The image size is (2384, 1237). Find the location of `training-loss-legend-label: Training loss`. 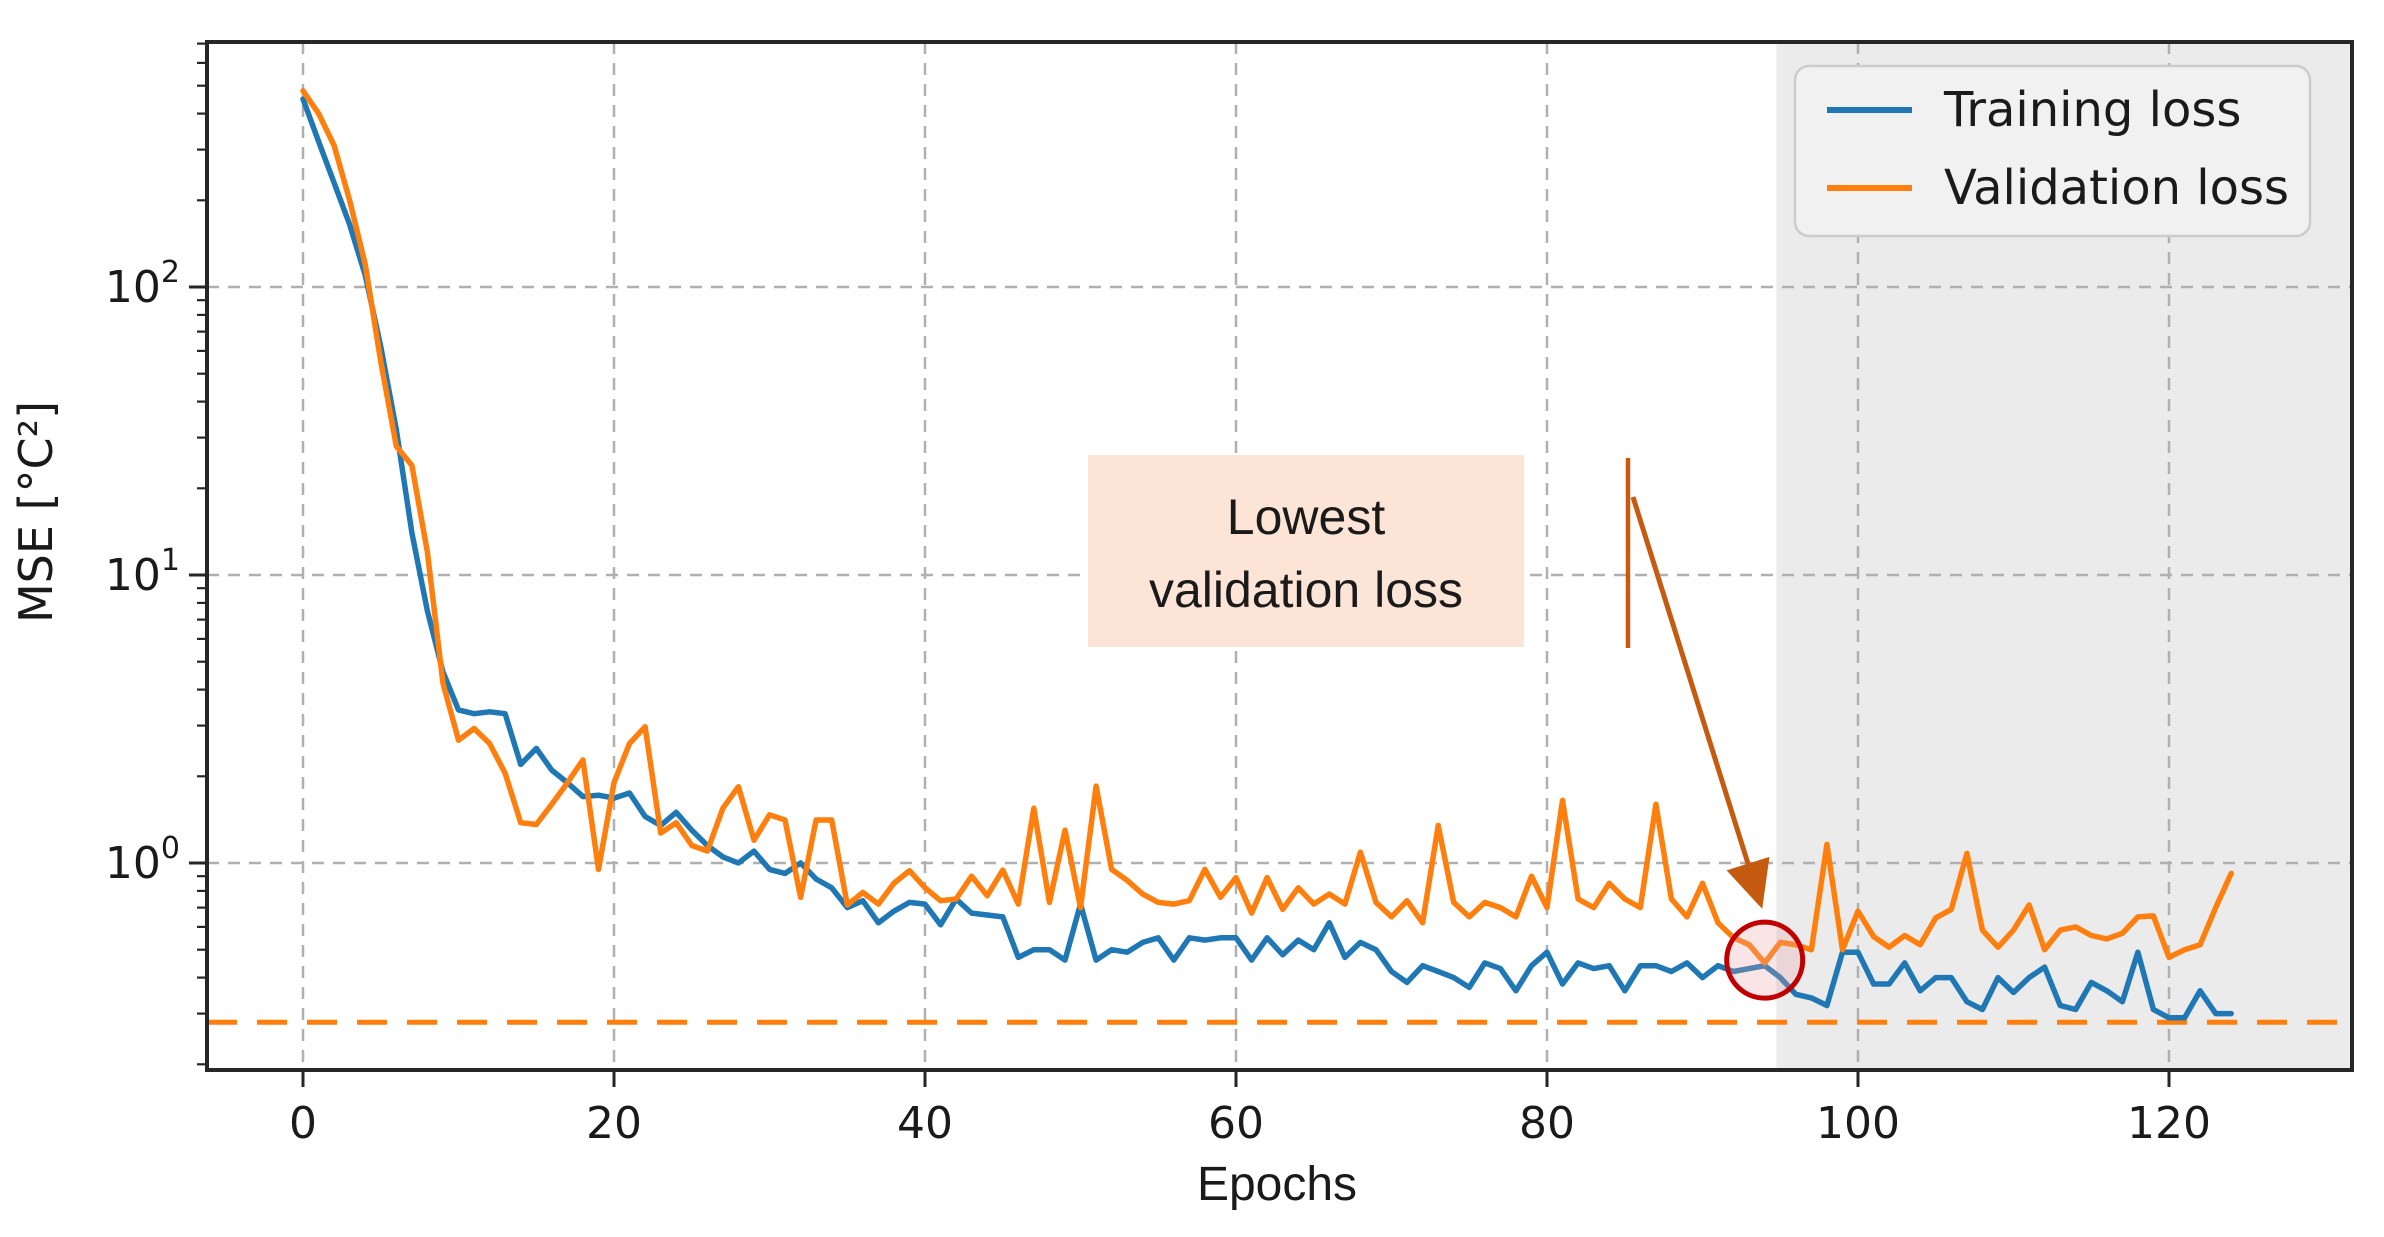

training-loss-legend-label: Training loss is located at coordinates (2092, 110).